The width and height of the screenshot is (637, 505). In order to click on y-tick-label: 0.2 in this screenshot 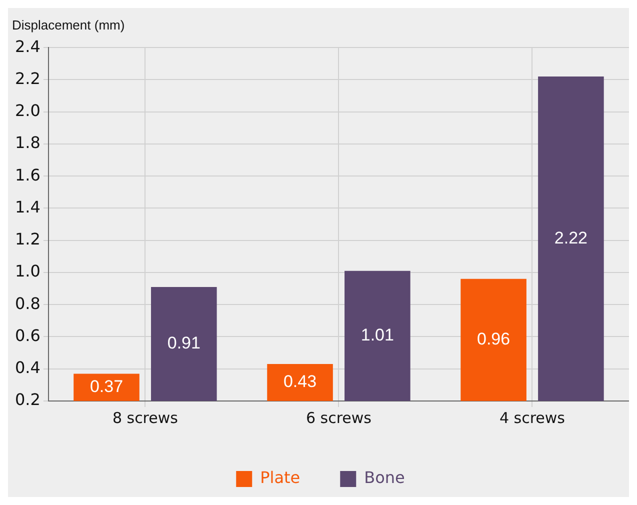, I will do `click(27, 400)`.